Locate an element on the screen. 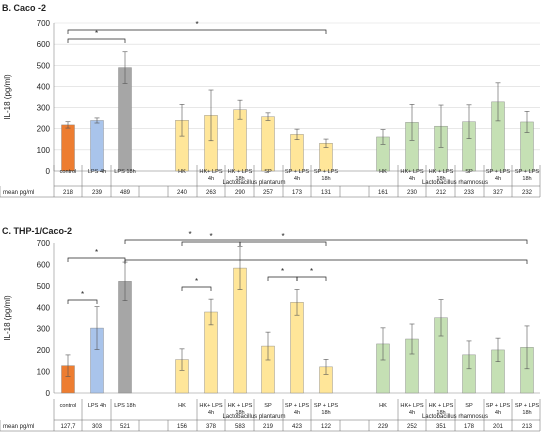 This screenshot has width=550, height=440. panel-b-title: B. Caco -2 is located at coordinates (24, 8).